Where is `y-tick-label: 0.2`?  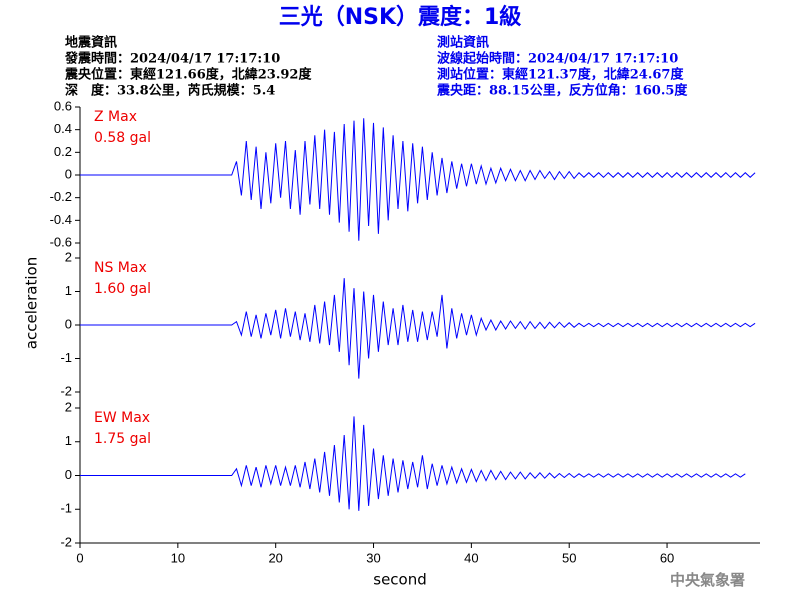 y-tick-label: 0.2 is located at coordinates (63, 151).